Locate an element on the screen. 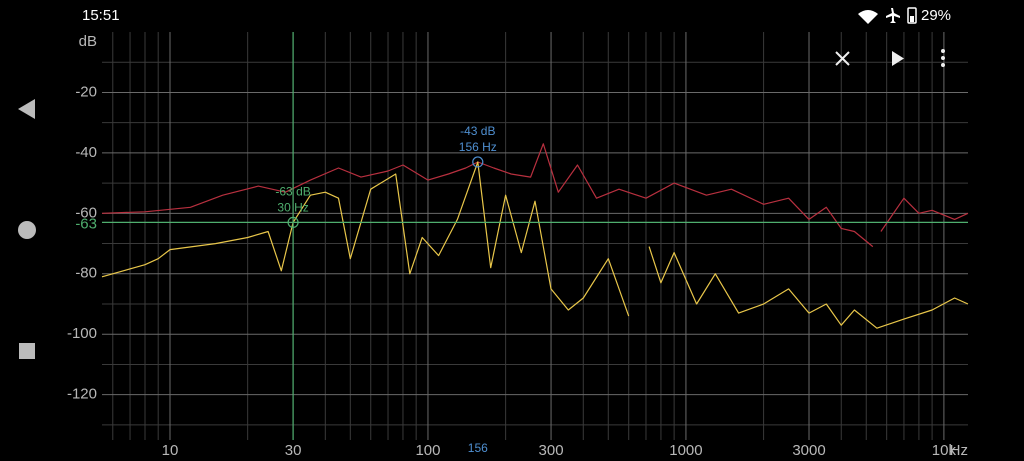 This screenshot has height=461, width=1024. x-unit: Hz is located at coordinates (959, 450).